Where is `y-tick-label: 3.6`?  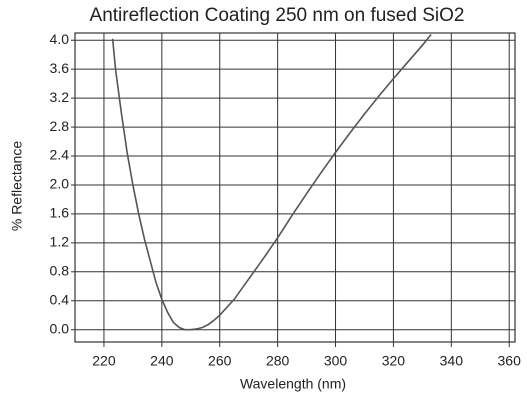
y-tick-label: 3.6 is located at coordinates (60, 68).